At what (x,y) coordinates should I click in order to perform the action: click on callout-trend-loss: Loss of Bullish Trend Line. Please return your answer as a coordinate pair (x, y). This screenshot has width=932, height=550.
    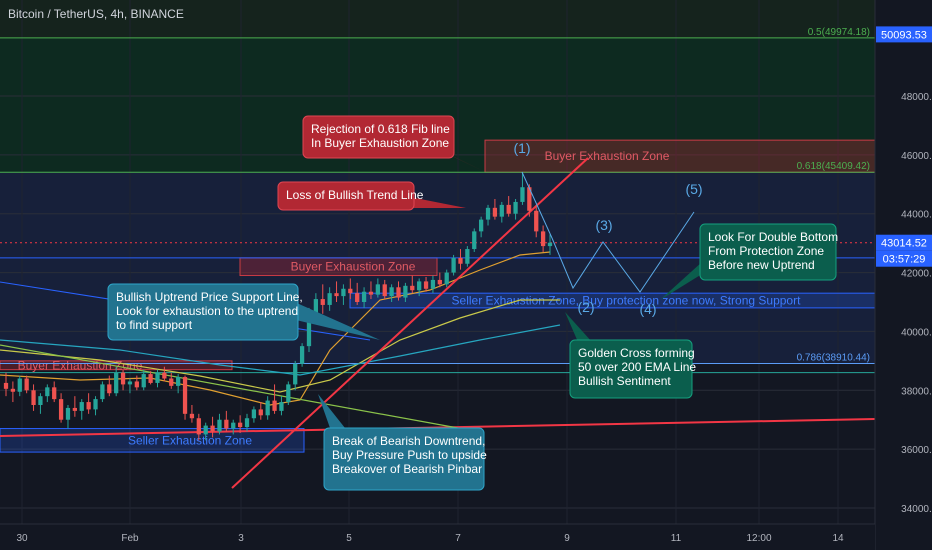
    Looking at the image, I should click on (371, 196).